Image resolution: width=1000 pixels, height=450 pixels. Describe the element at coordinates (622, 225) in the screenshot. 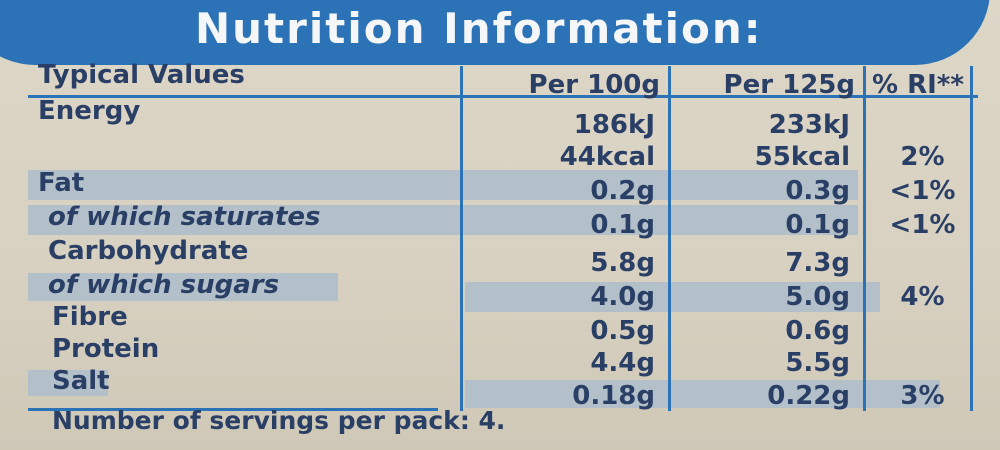

I see `row-per100-saturates: 0.1g` at that location.